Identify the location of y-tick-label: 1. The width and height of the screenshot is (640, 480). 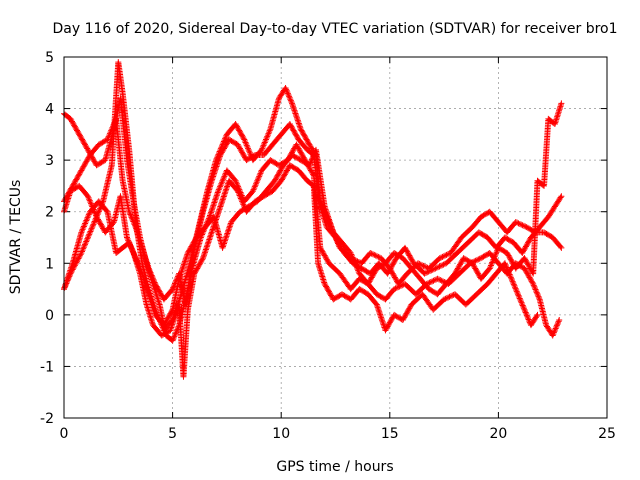
(49, 264).